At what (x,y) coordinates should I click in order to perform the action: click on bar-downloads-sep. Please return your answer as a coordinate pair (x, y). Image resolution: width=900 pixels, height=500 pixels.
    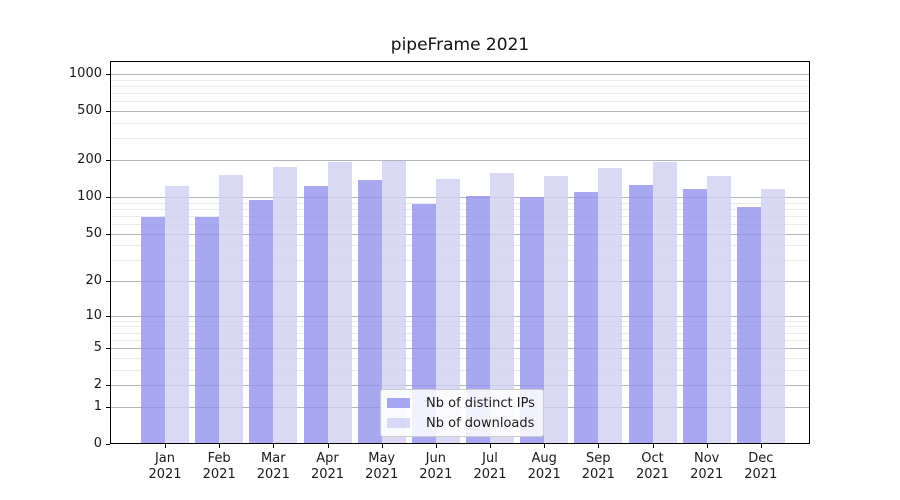
    Looking at the image, I should click on (610, 306).